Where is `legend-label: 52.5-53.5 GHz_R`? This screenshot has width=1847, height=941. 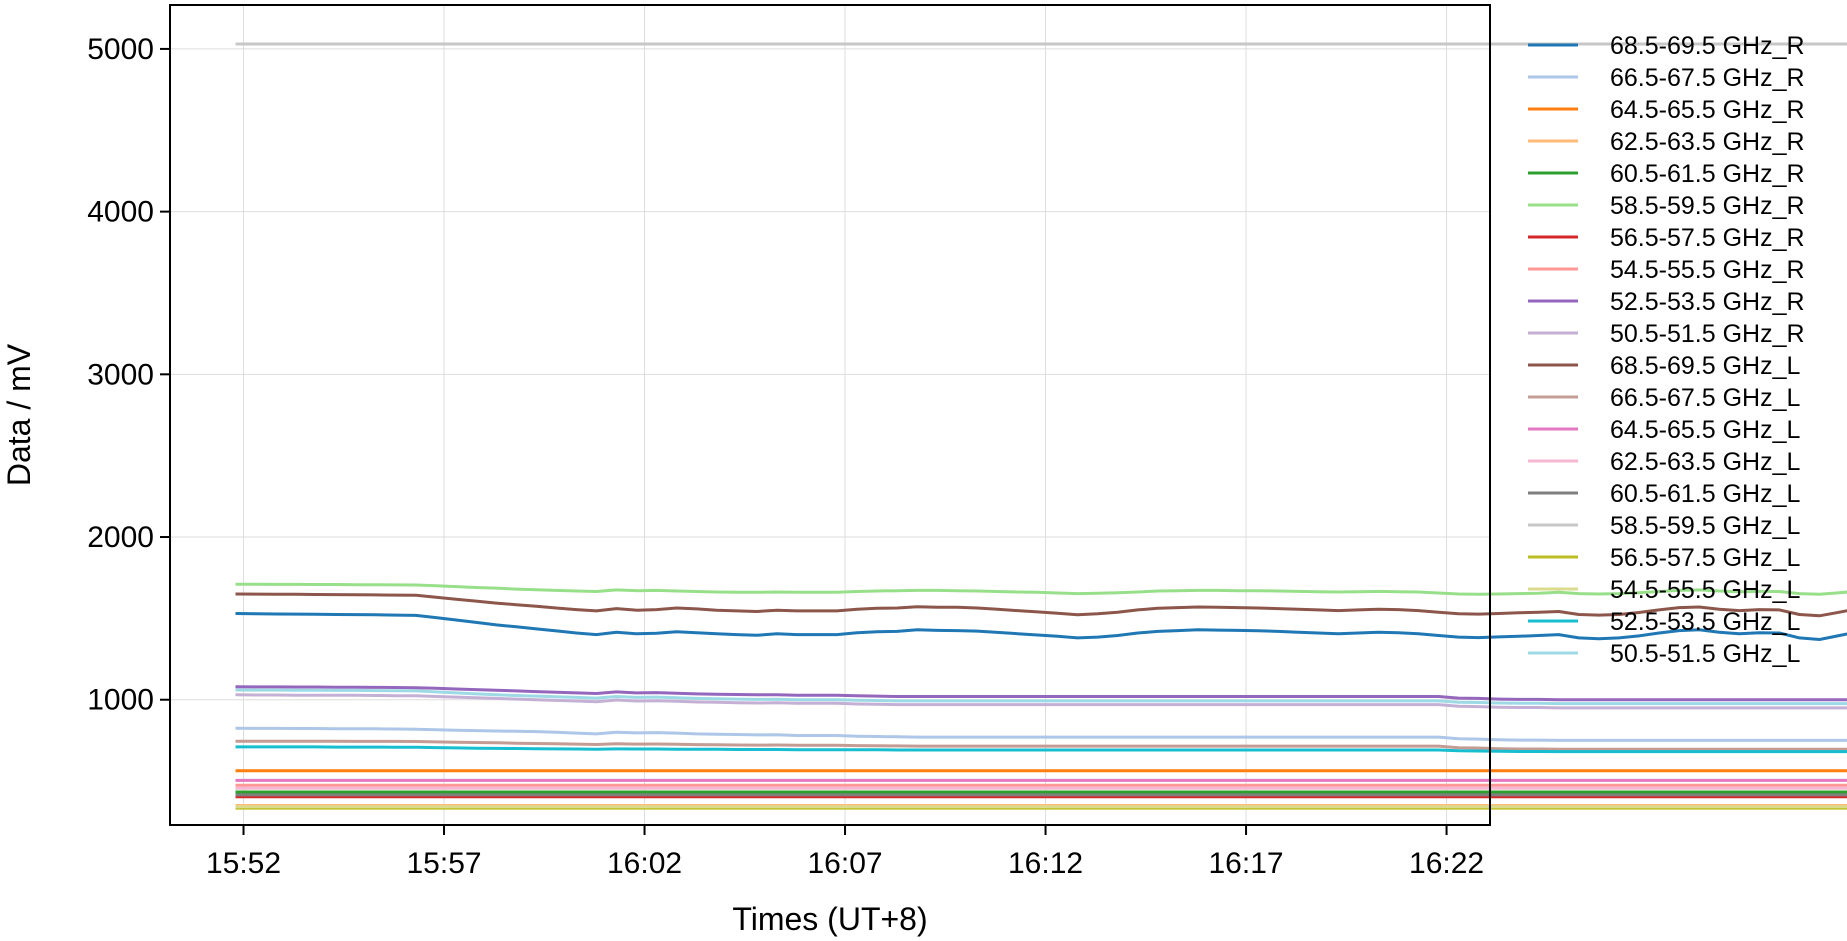 legend-label: 52.5-53.5 GHz_R is located at coordinates (1707, 302).